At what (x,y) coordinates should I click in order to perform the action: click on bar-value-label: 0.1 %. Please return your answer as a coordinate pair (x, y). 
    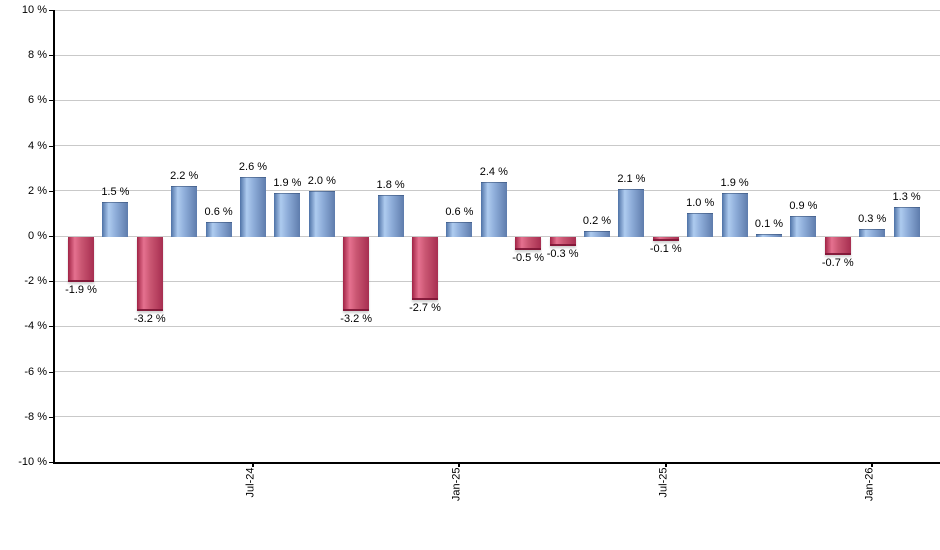
    Looking at the image, I should click on (769, 223).